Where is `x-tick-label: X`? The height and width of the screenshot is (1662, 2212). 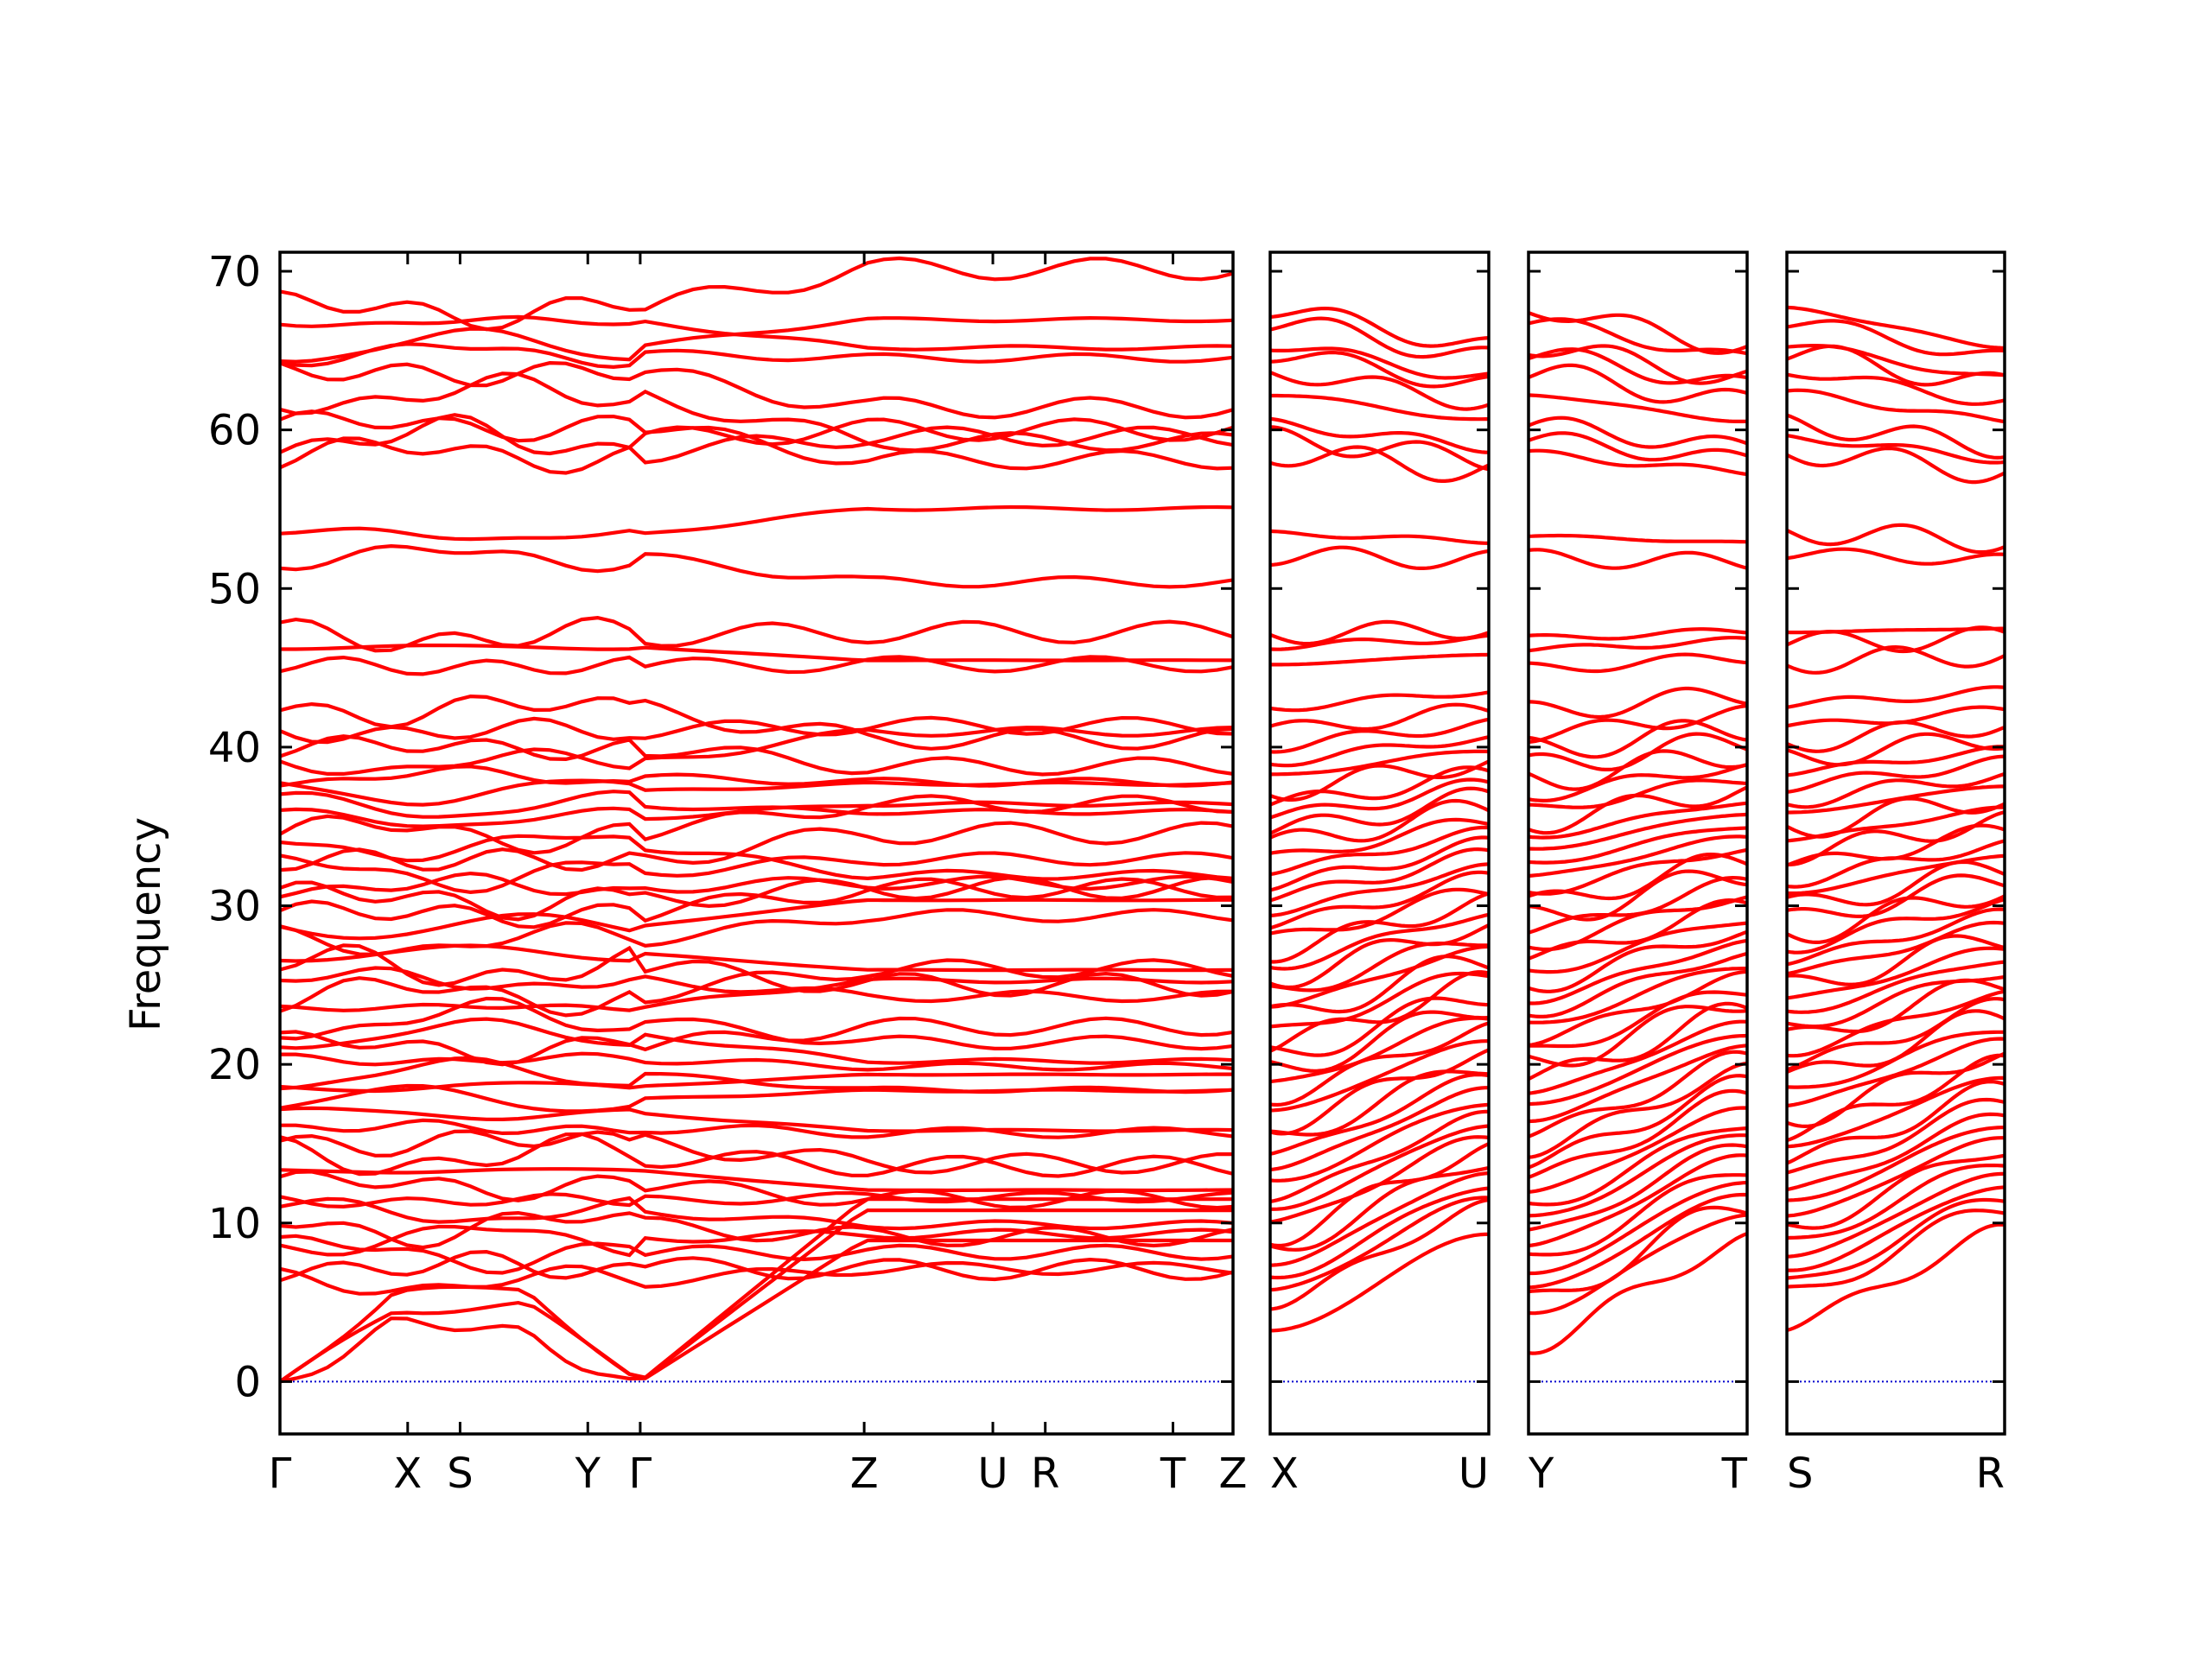 x-tick-label: X is located at coordinates (407, 1473).